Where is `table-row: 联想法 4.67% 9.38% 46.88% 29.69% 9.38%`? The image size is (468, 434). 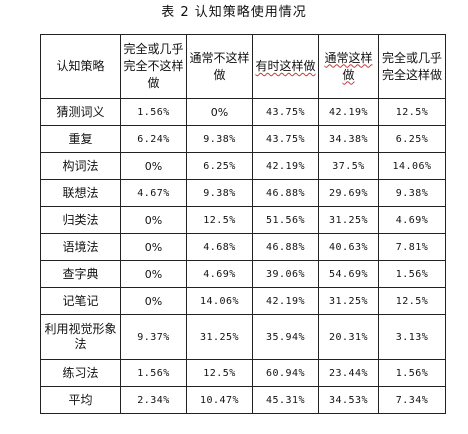
table-row: 联想法 4.67% 9.38% 46.88% 29.69% 9.38% is located at coordinates (243, 193).